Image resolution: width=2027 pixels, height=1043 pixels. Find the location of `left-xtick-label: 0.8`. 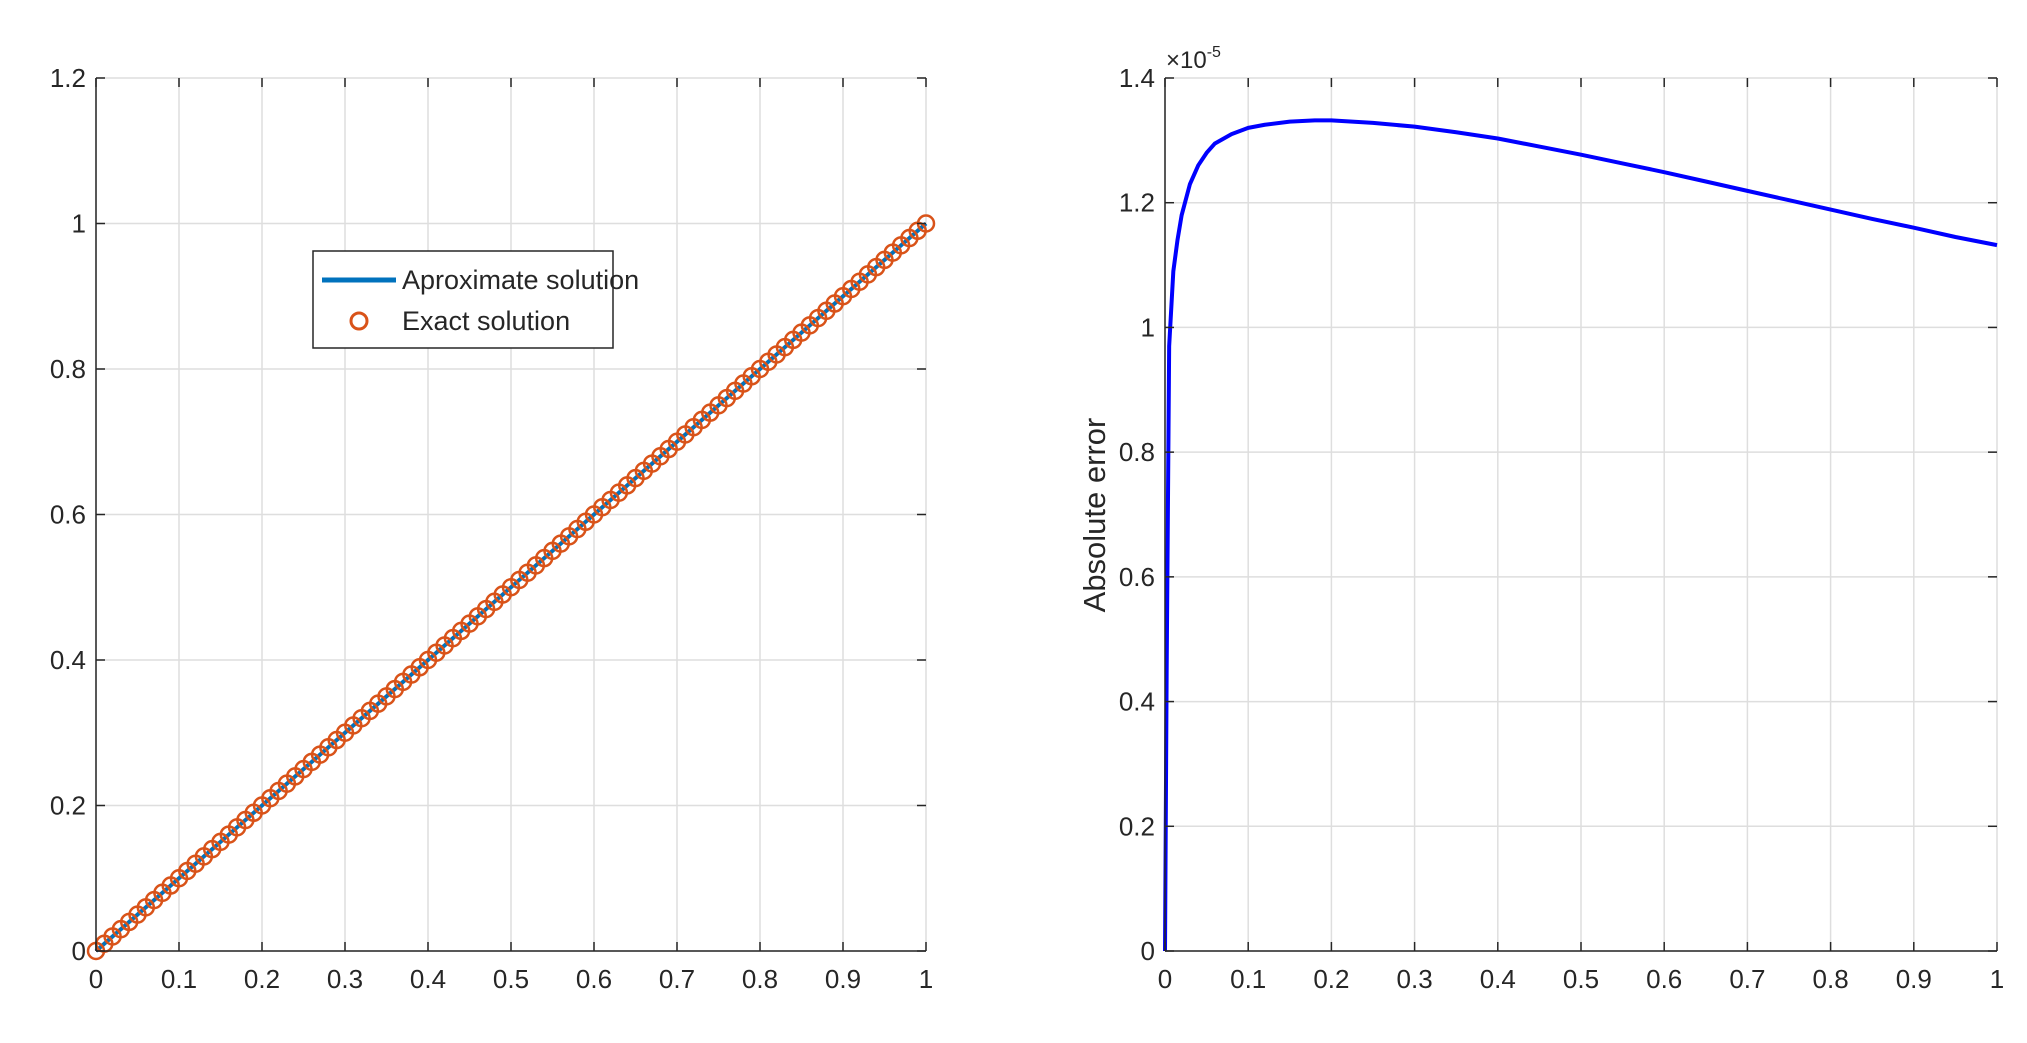

left-xtick-label: 0.8 is located at coordinates (760, 979).